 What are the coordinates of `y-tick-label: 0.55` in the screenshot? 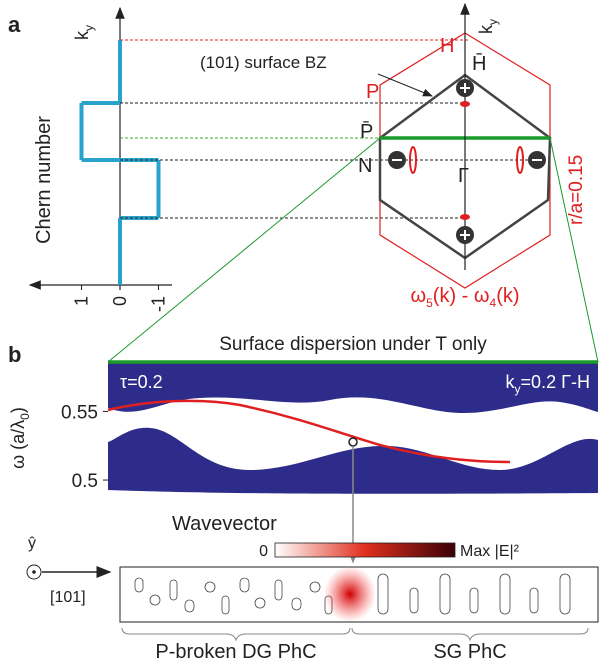 It's located at (79, 412).